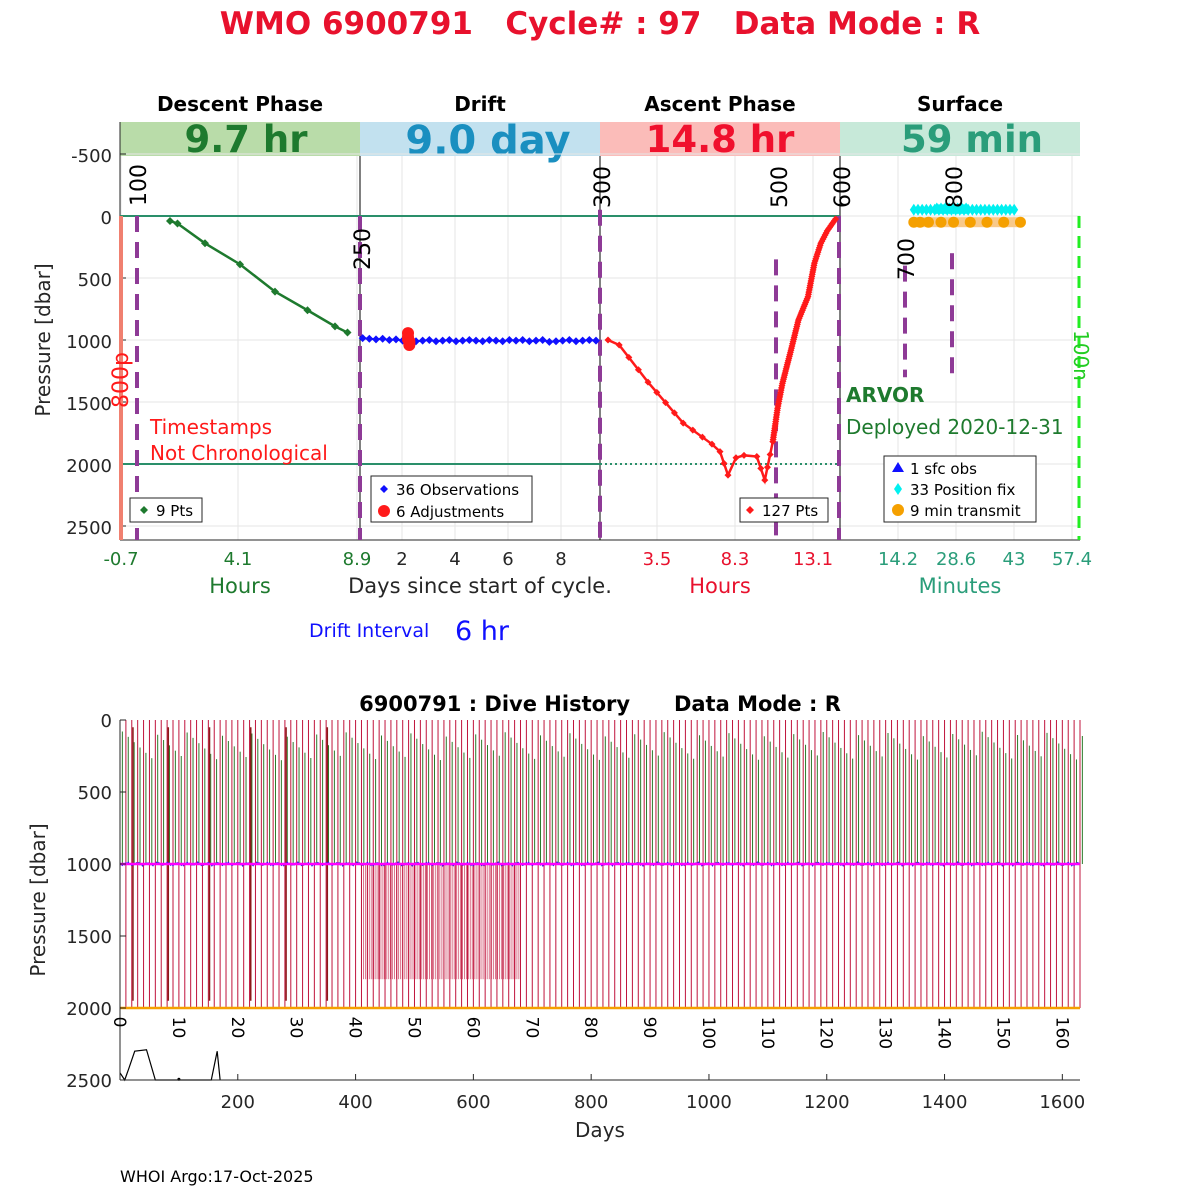 This screenshot has height=1200, width=1200. What do you see at coordinates (237, 1028) in the screenshot?
I see `history-cycle-label: 20` at bounding box center [237, 1028].